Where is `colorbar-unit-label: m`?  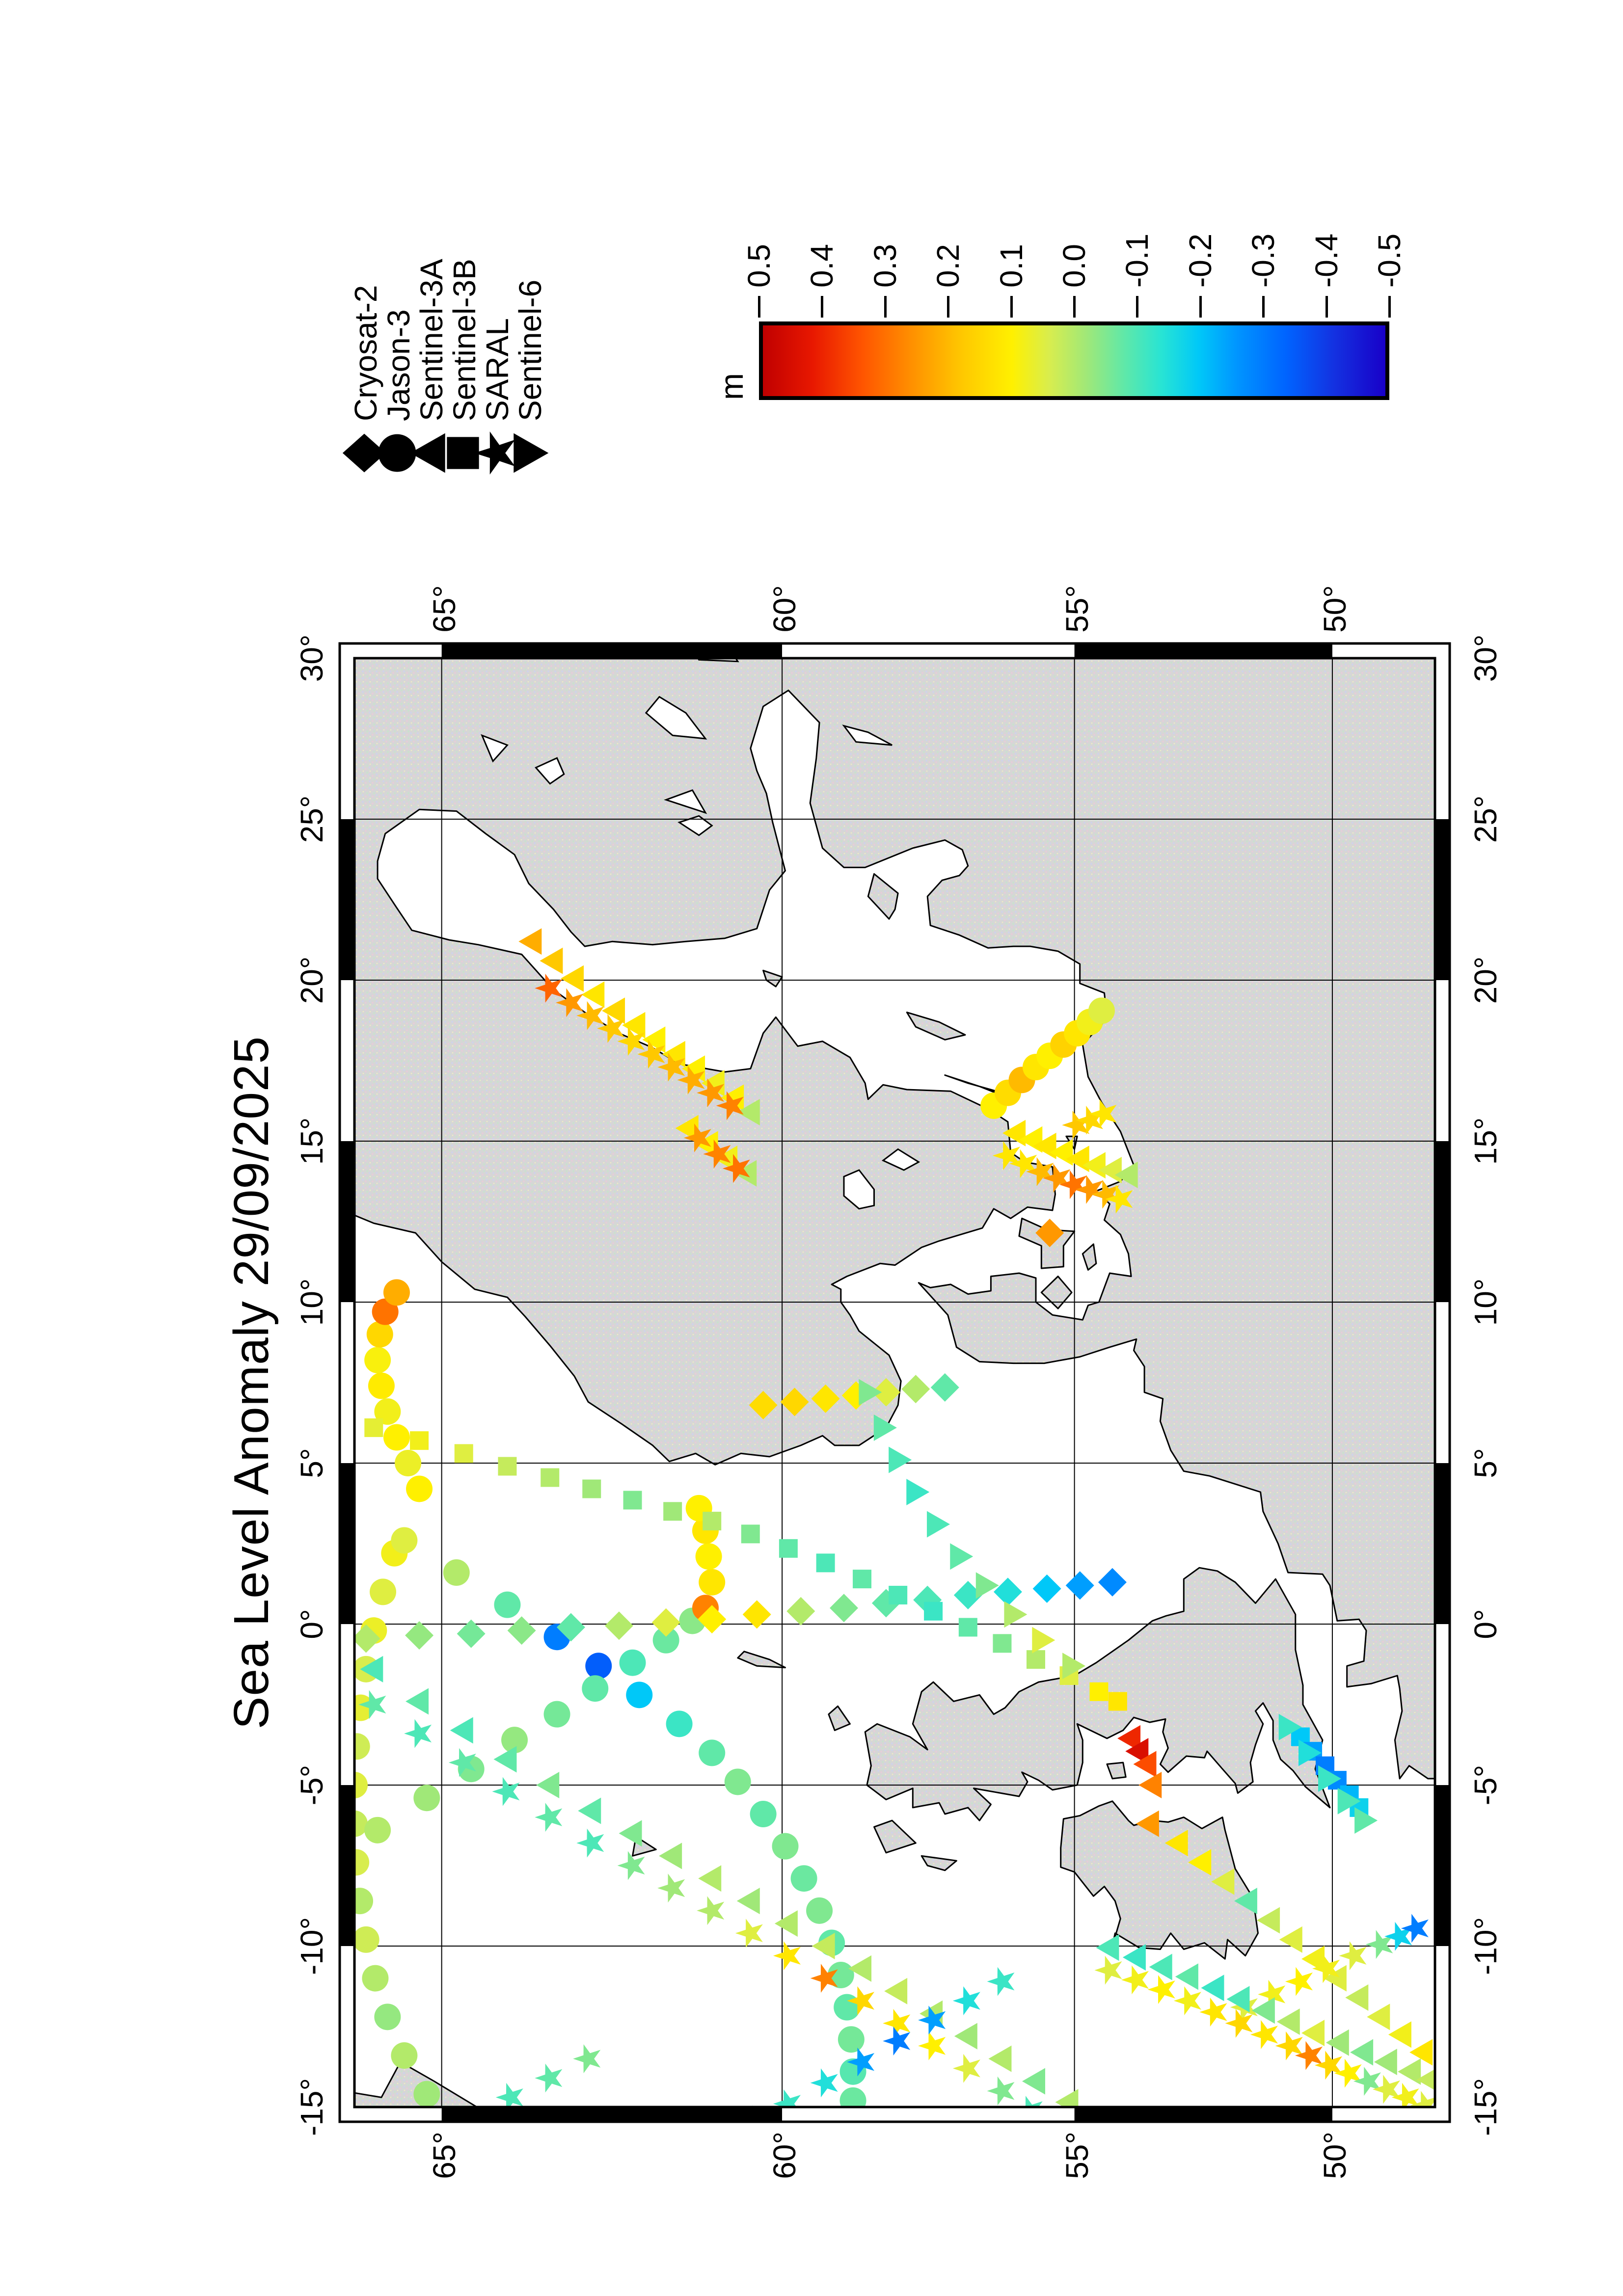 colorbar-unit-label: m is located at coordinates (731, 386).